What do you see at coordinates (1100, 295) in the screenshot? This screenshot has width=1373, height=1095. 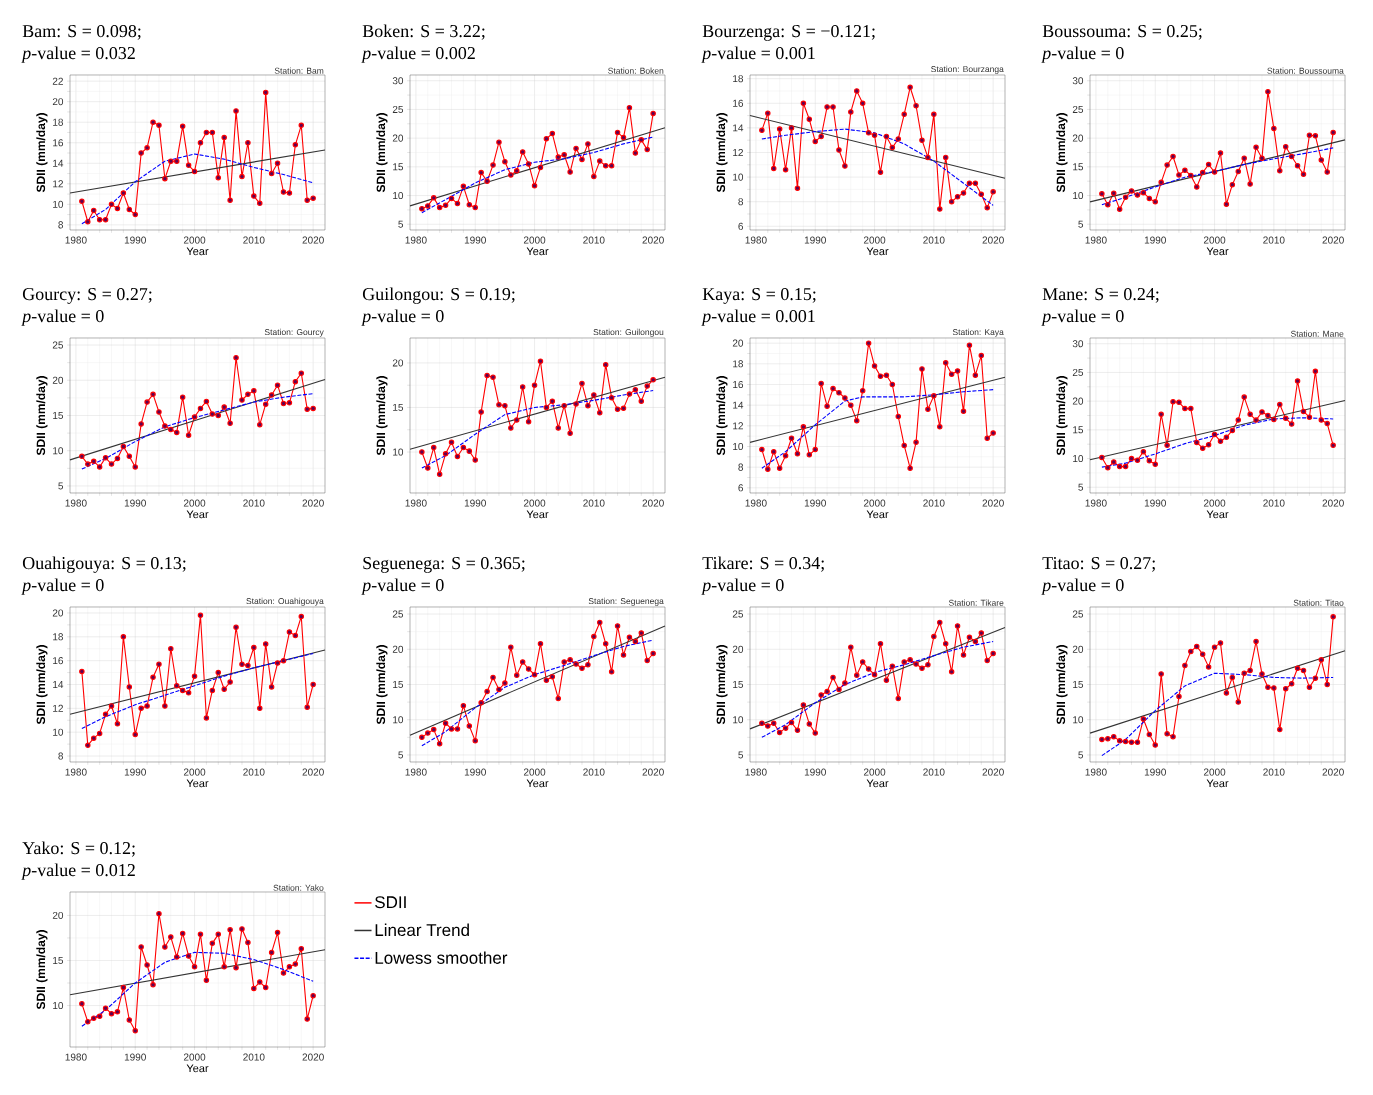 I see `chart-title: Mane: S = 0.24;` at bounding box center [1100, 295].